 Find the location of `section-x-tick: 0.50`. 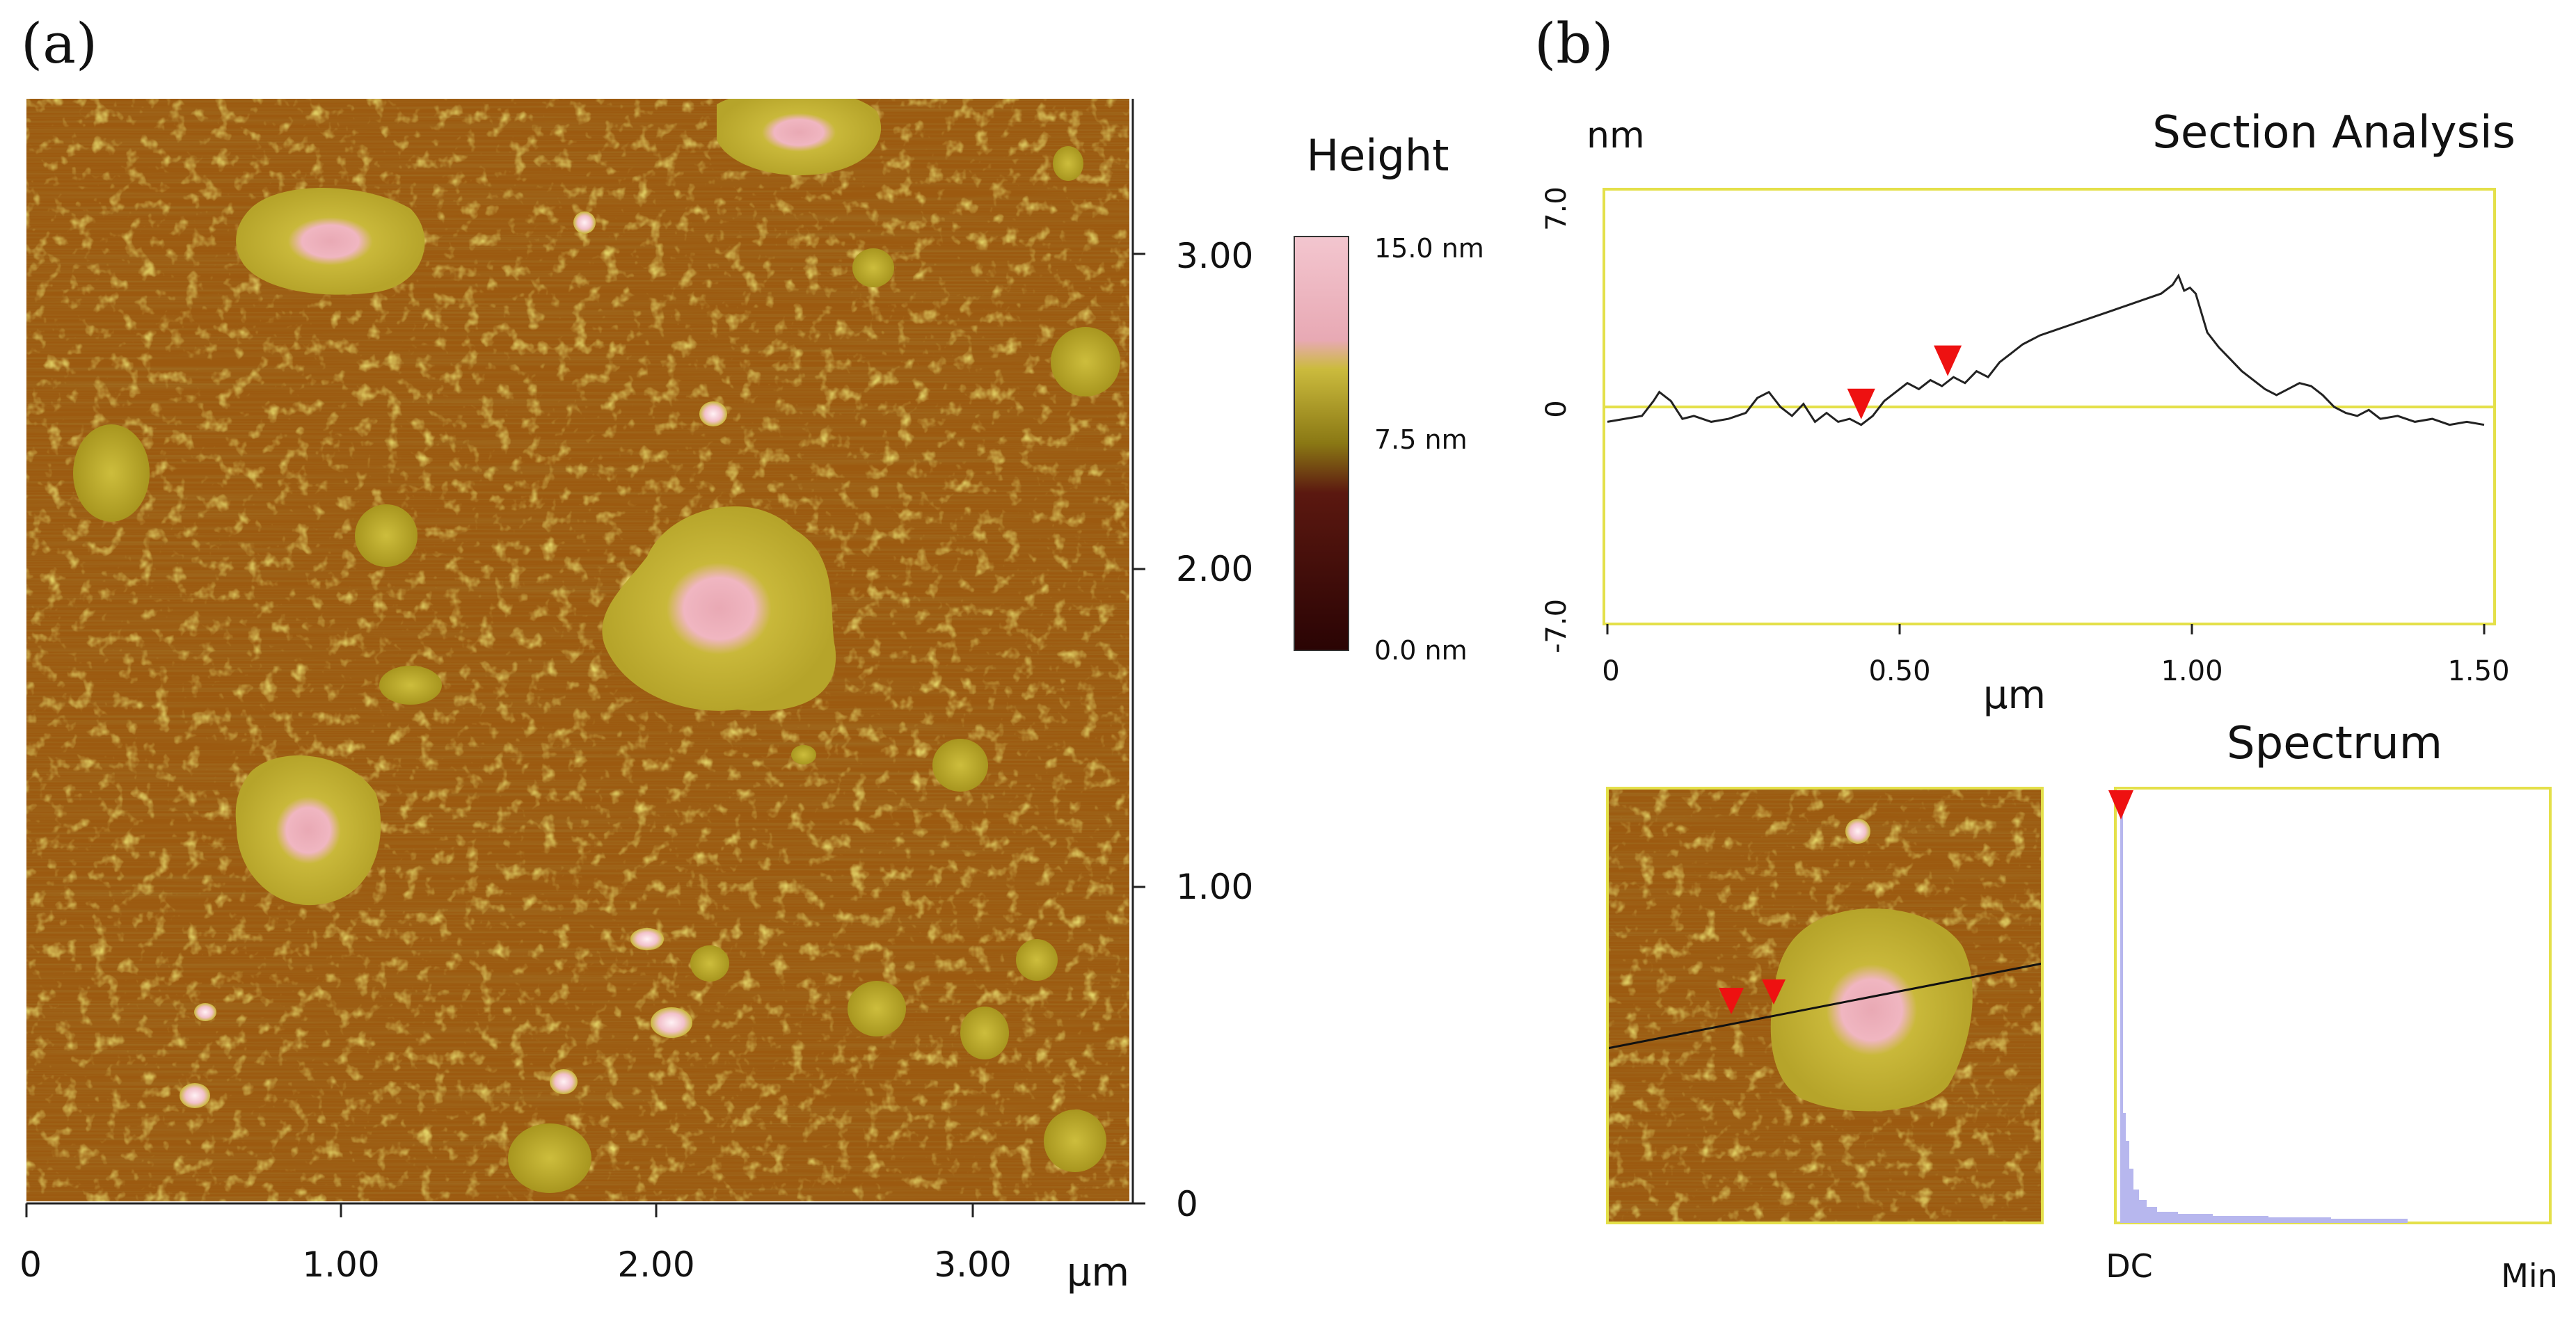

section-x-tick: 0.50 is located at coordinates (1899, 671).